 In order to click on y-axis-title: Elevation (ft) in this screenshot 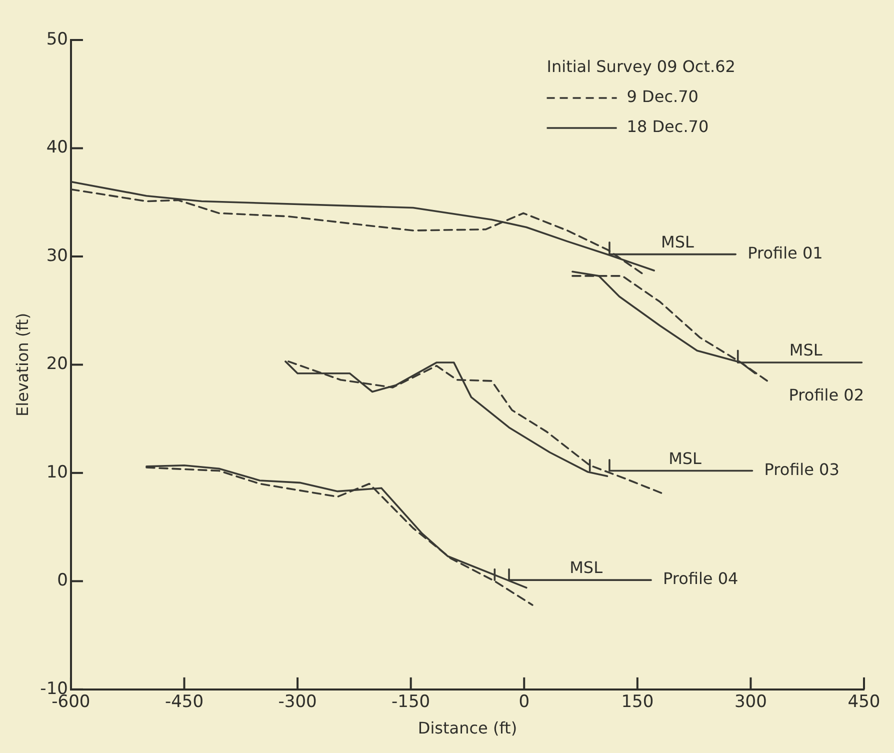, I will do `click(22, 364)`.